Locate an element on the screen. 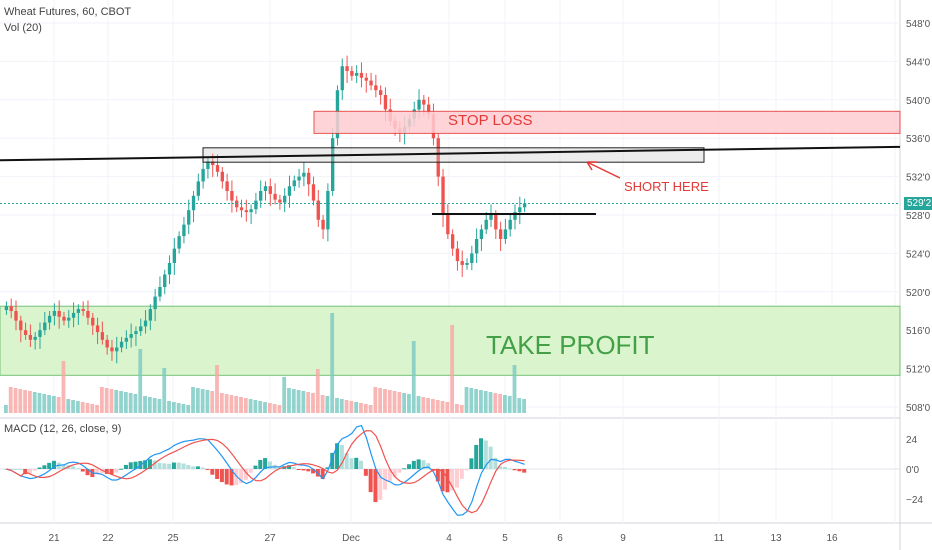  trend-line is located at coordinates (450, 153).